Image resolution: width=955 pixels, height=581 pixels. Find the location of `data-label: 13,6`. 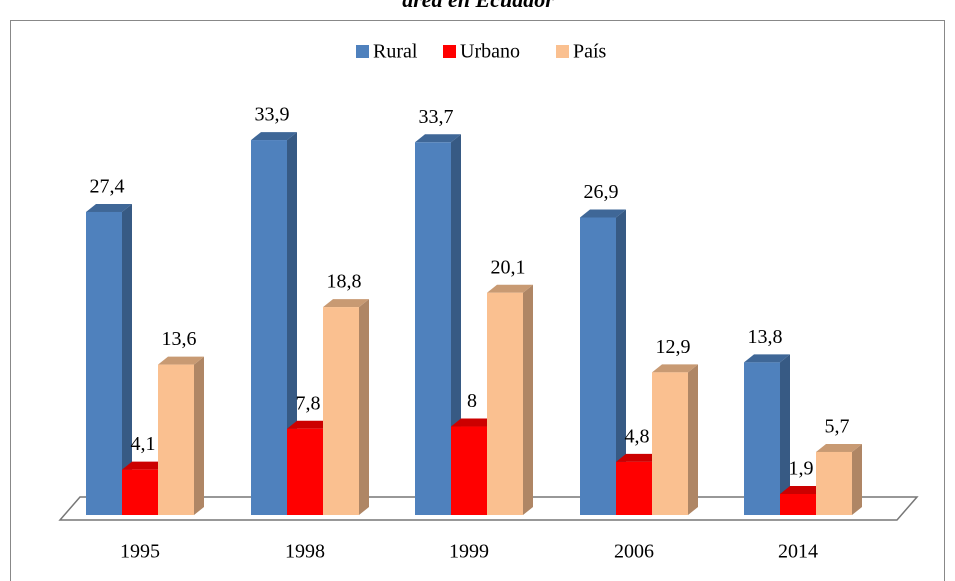

data-label: 13,6 is located at coordinates (179, 339).